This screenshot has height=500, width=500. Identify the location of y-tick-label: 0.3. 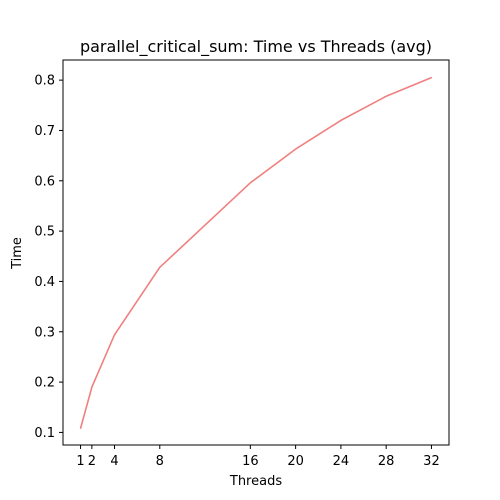
(44, 332).